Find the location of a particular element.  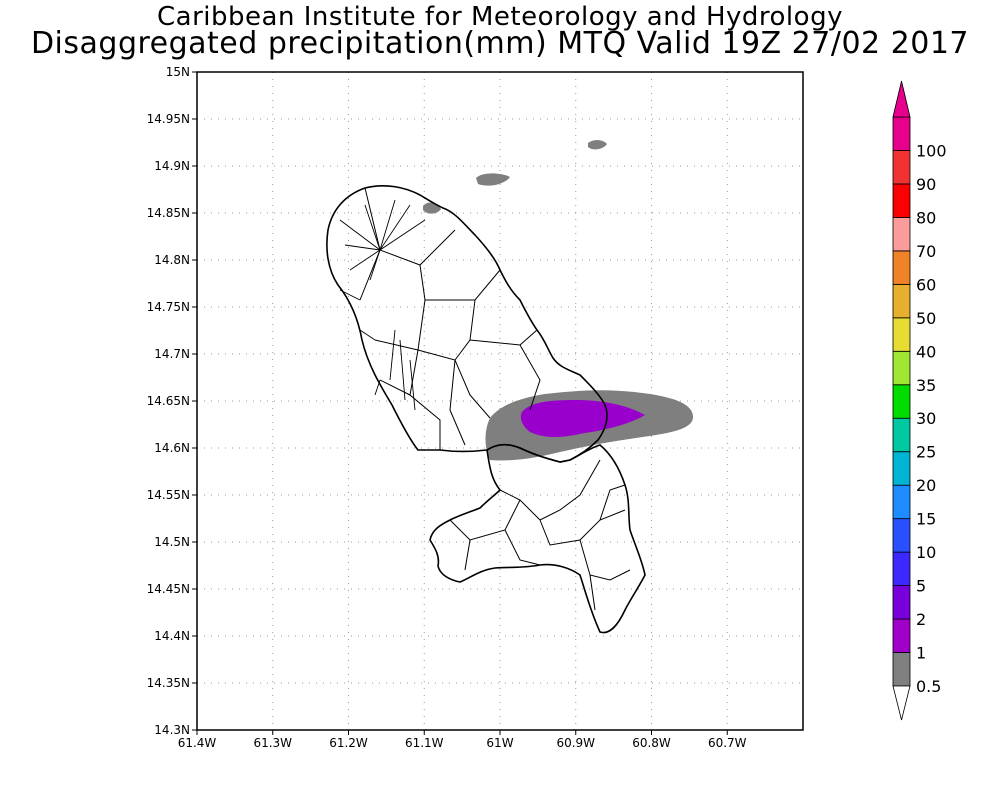

colorbar-bottom-arrow is located at coordinates (901, 703).